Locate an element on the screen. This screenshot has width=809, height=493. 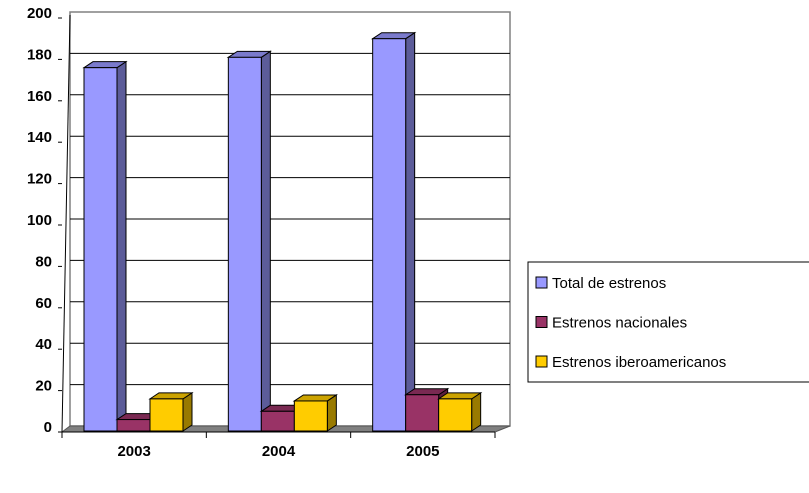
legend-label: Estrenos nacionales is located at coordinates (619, 322).